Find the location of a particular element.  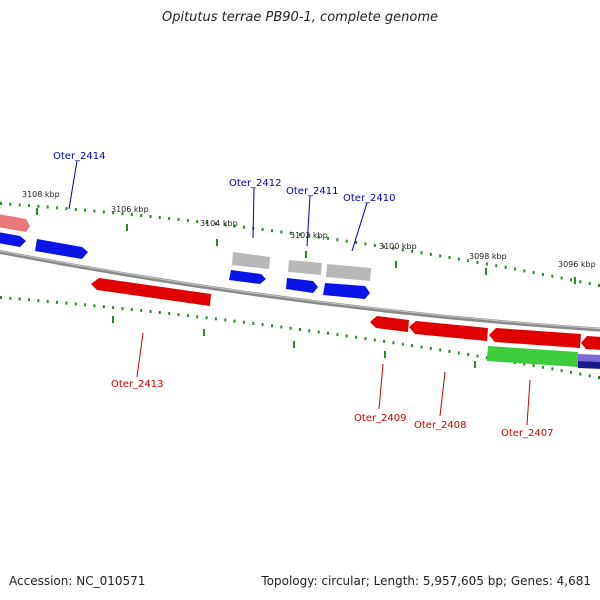

outer-minor-ticks is located at coordinates (300, 244).